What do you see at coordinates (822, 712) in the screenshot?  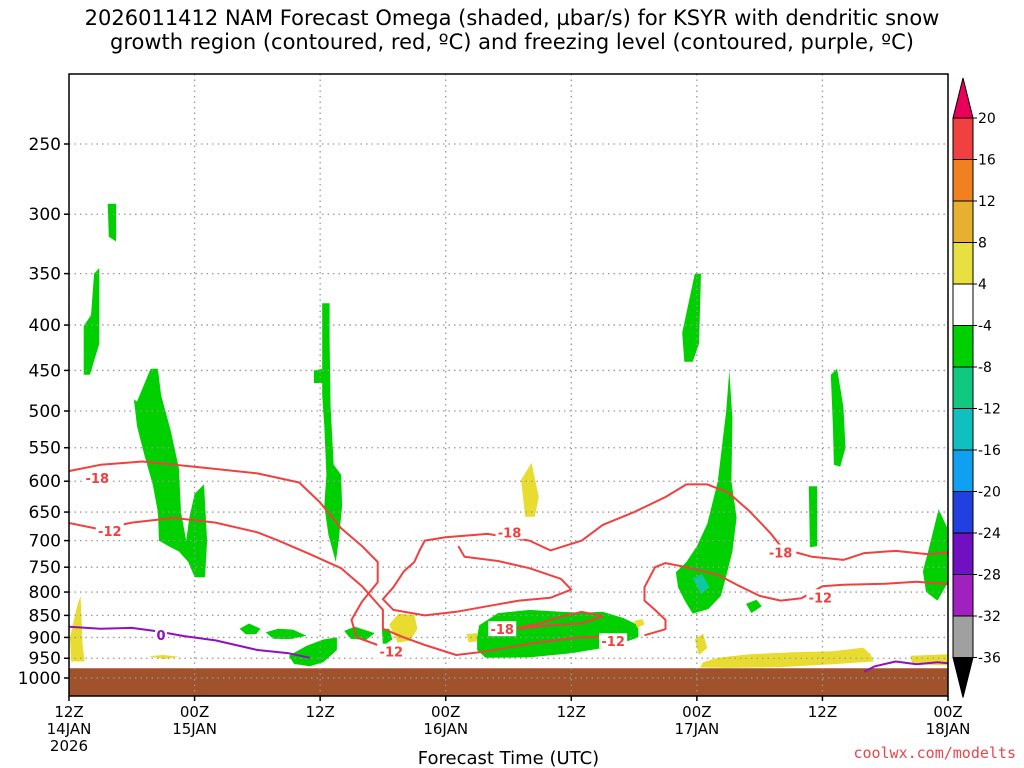 I see `x-tick-label-72-0: 12Z` at bounding box center [822, 712].